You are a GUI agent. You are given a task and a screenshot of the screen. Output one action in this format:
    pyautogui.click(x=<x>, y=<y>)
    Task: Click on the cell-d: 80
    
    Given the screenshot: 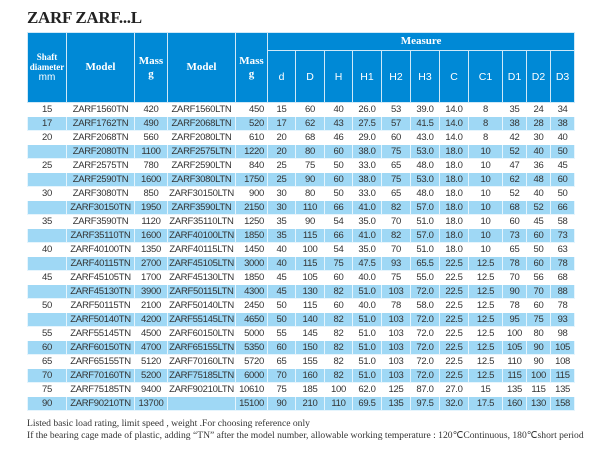 What is the action you would take?
    pyautogui.click(x=310, y=193)
    